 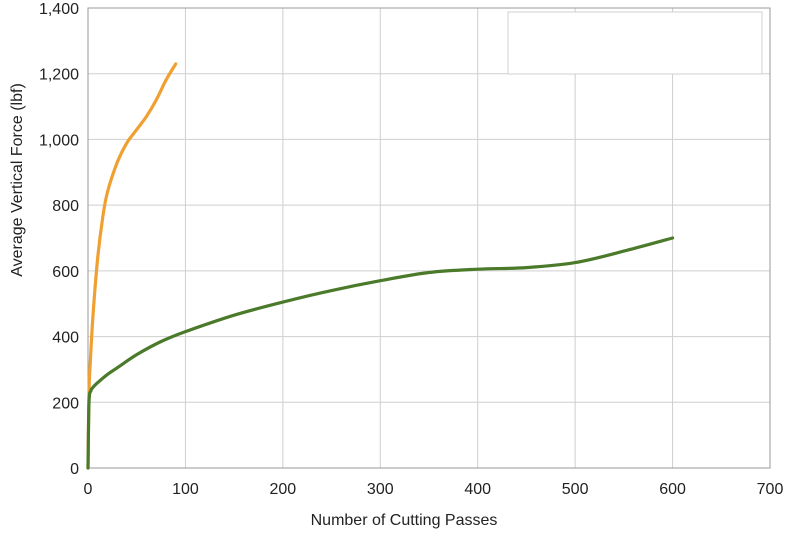 I want to click on x-tick-label: 500, so click(x=575, y=489).